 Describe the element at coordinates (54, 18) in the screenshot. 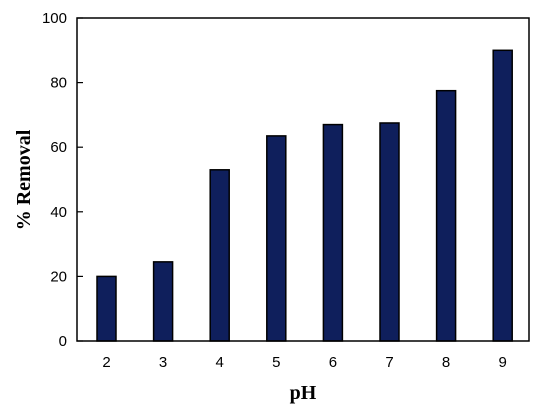

I see `y-tick-label: 100` at that location.